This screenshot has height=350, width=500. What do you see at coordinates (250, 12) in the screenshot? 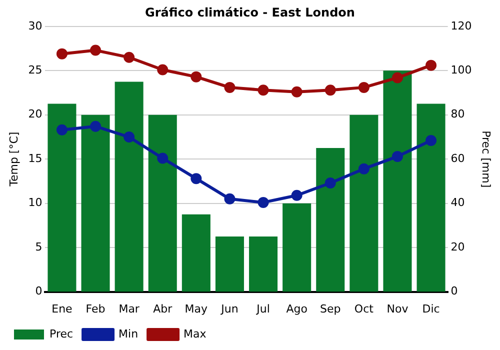
I see `chart-title: Gráfico climático - East London` at bounding box center [250, 12].